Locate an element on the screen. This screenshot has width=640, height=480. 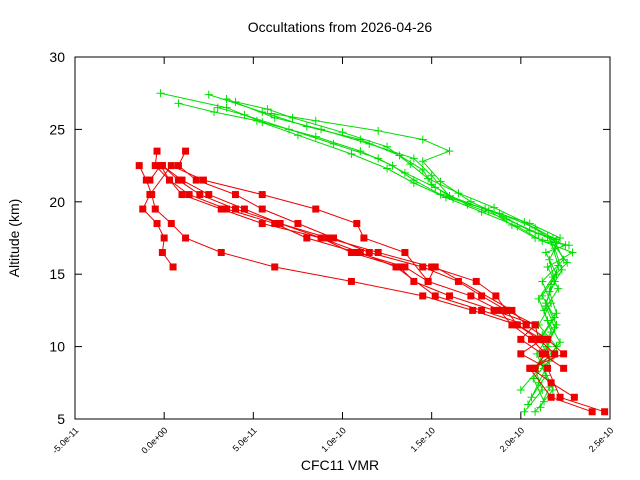
y-tick-label: 30 is located at coordinates (57, 57).